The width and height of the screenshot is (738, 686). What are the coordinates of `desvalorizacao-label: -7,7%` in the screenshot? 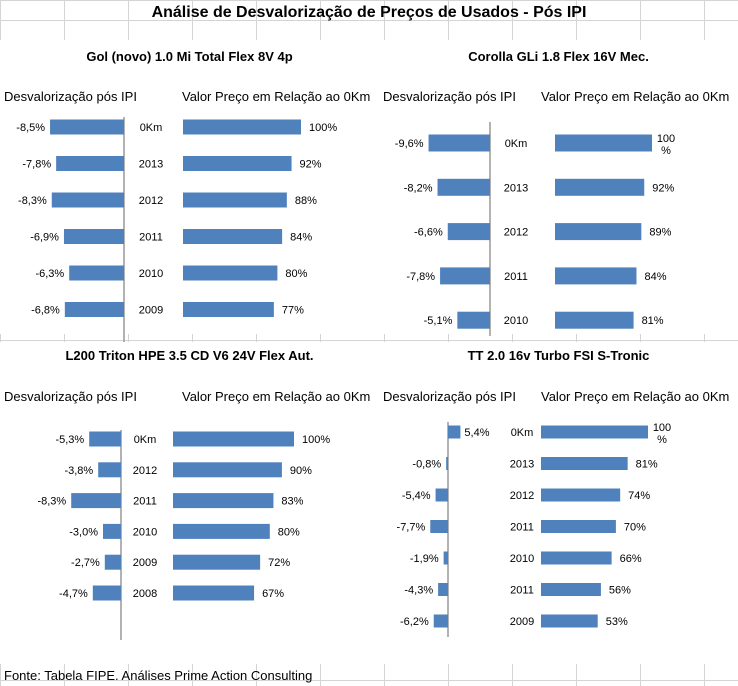 It's located at (411, 528).